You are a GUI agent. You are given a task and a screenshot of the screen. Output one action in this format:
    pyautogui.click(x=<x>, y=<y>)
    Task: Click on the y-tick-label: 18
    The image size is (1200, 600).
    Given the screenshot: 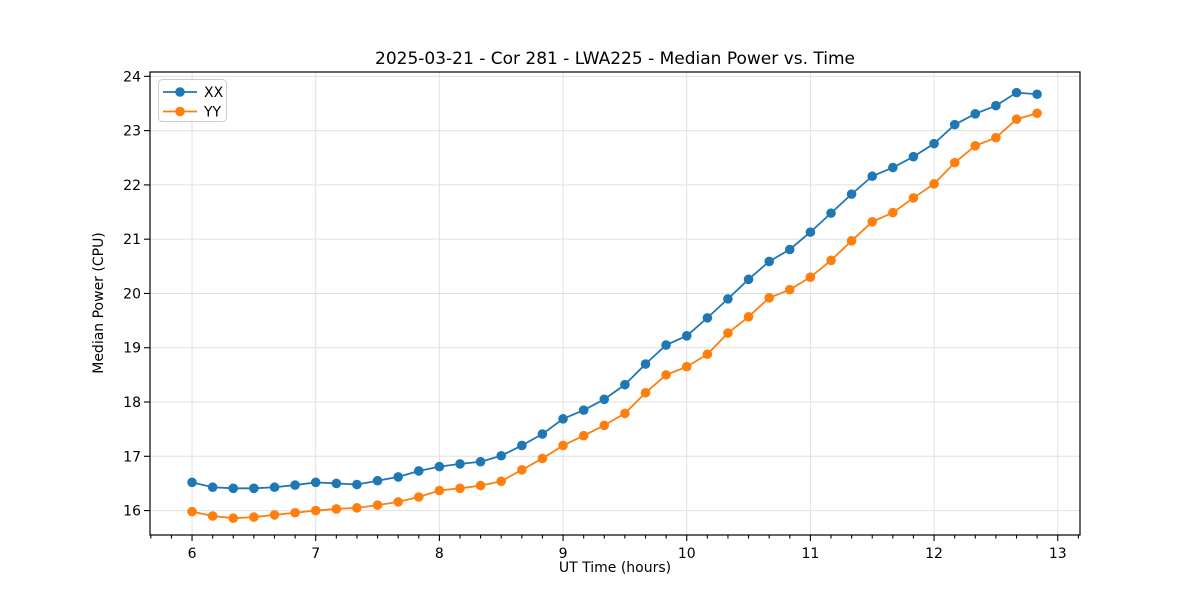 What is the action you would take?
    pyautogui.click(x=132, y=403)
    